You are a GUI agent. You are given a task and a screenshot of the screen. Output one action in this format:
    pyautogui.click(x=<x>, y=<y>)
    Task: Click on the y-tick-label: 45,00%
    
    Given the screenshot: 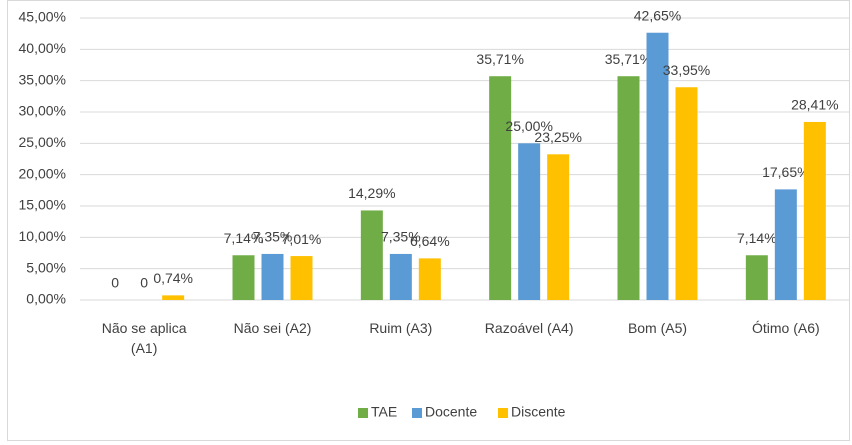 What is the action you would take?
    pyautogui.click(x=42, y=17)
    